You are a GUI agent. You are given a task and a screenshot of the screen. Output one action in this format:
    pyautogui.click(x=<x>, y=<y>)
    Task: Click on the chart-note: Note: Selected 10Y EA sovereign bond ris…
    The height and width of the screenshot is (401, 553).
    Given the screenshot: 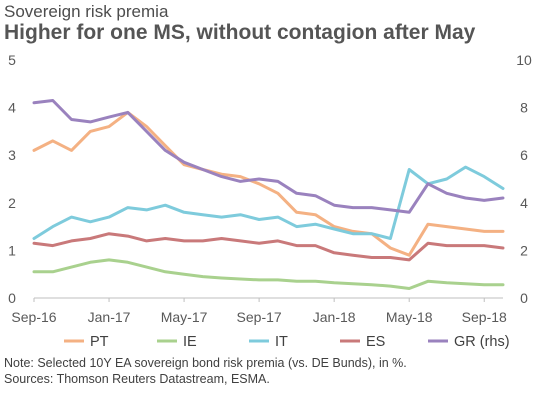 What is the action you would take?
    pyautogui.click(x=205, y=371)
    